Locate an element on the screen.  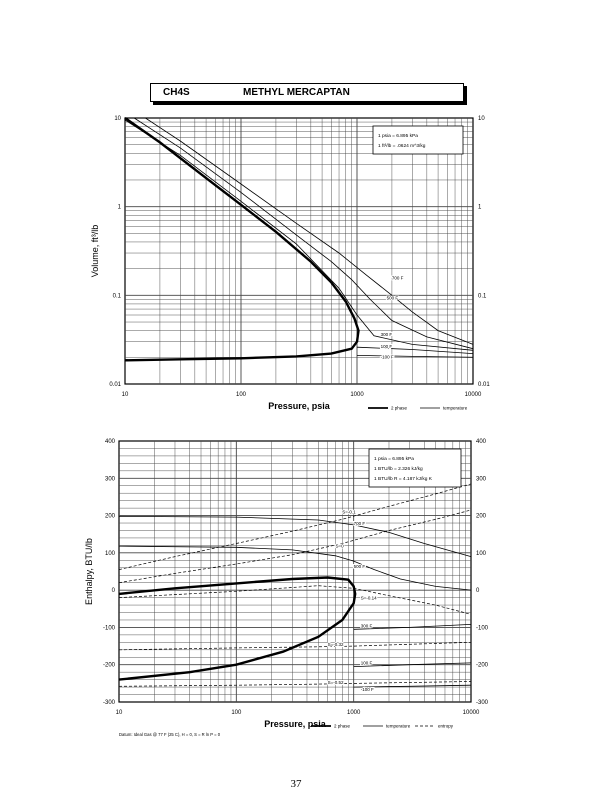
enthalpy-curve-label: S=-0.32 is located at coordinates (336, 644).